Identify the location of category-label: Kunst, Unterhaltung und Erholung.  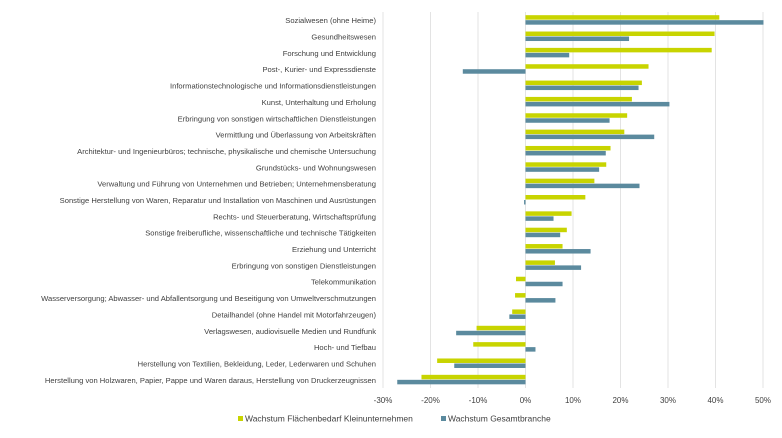
(319, 102).